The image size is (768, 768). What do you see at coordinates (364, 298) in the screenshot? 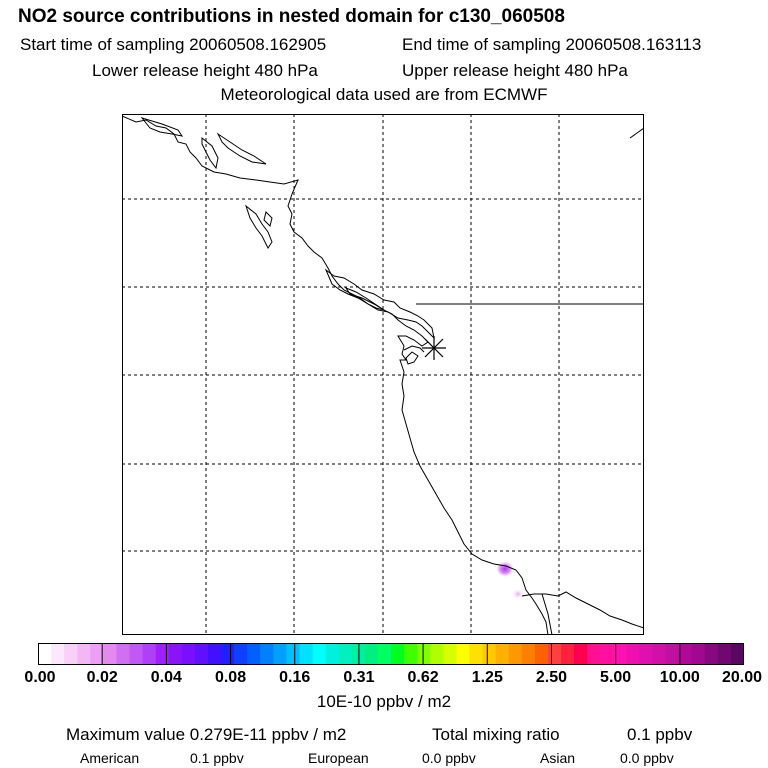
I see `coastline-inlet` at bounding box center [364, 298].